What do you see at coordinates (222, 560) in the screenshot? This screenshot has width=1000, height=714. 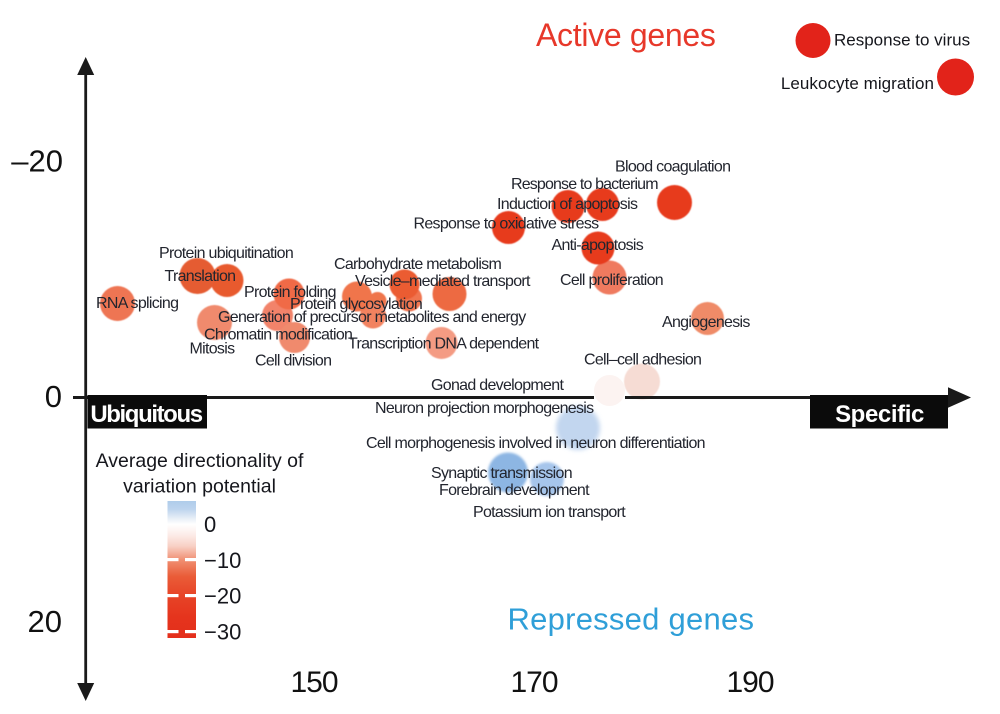 I see `svg-text: −10` at bounding box center [222, 560].